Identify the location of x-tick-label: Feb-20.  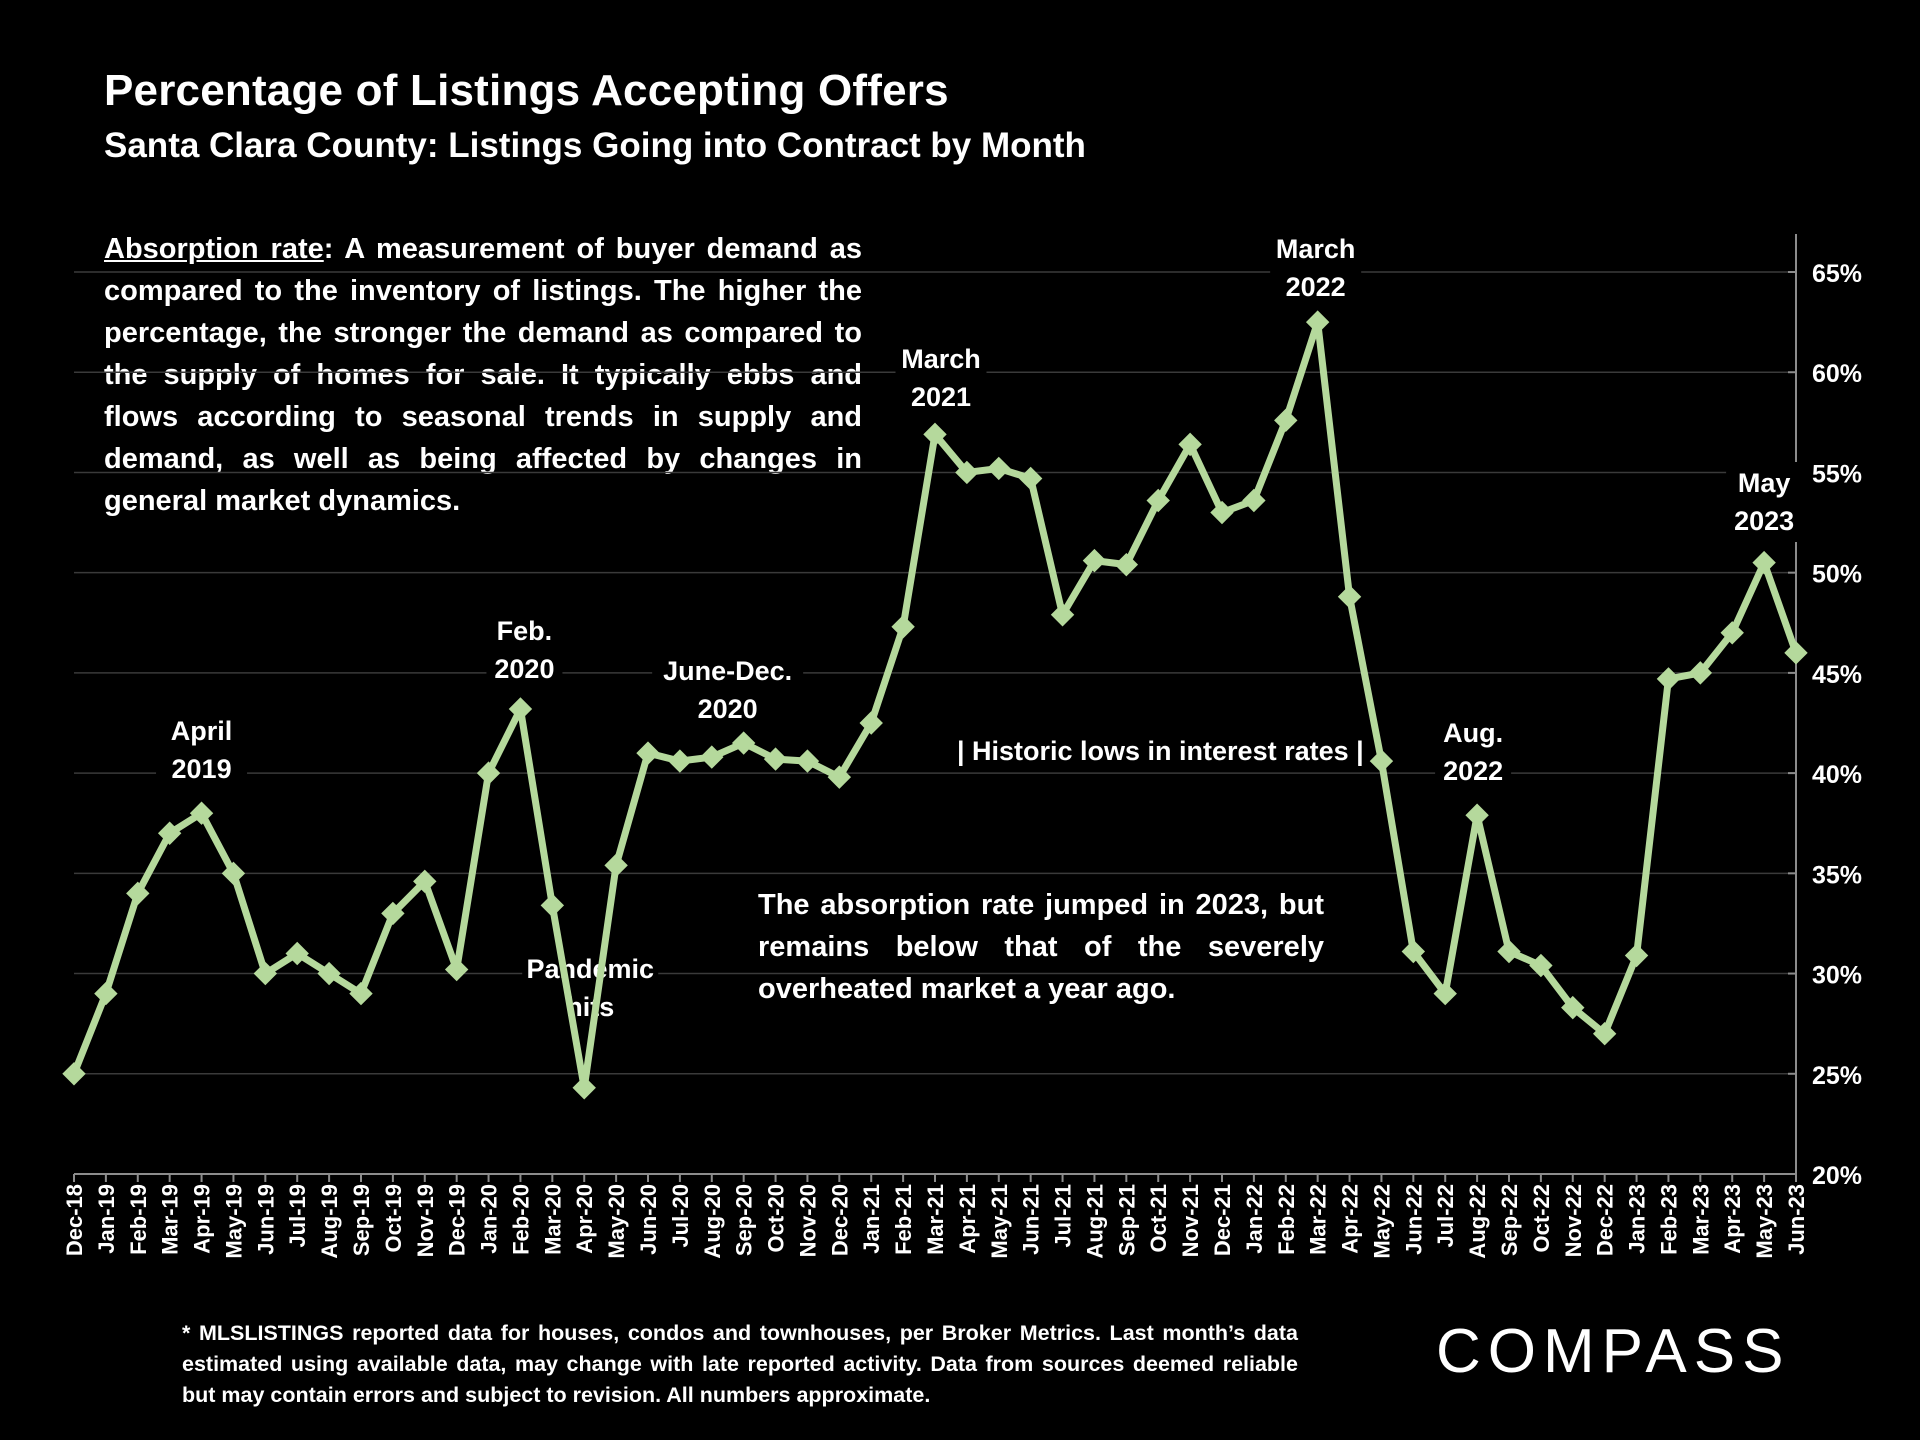
(520, 1219).